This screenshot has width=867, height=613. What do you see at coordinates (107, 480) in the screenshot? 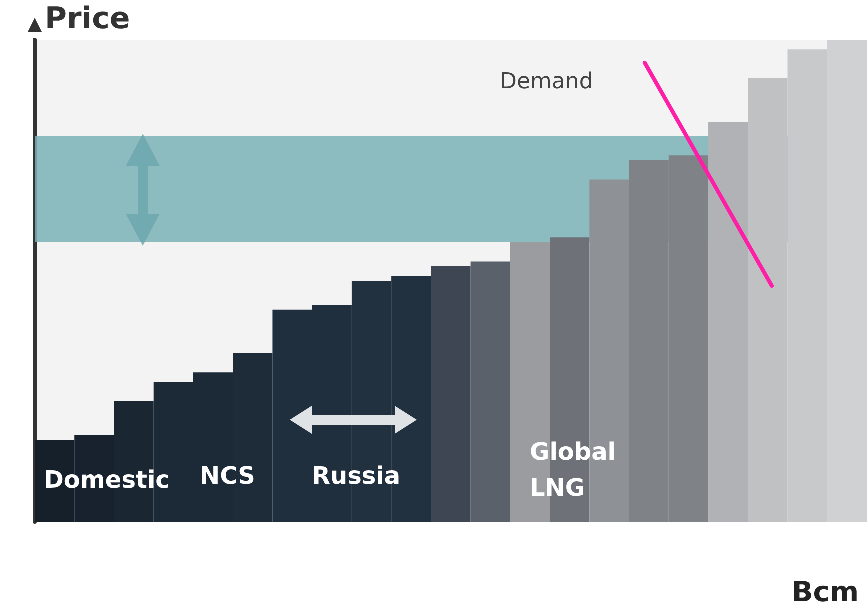
I see `annotation: Domestic` at bounding box center [107, 480].